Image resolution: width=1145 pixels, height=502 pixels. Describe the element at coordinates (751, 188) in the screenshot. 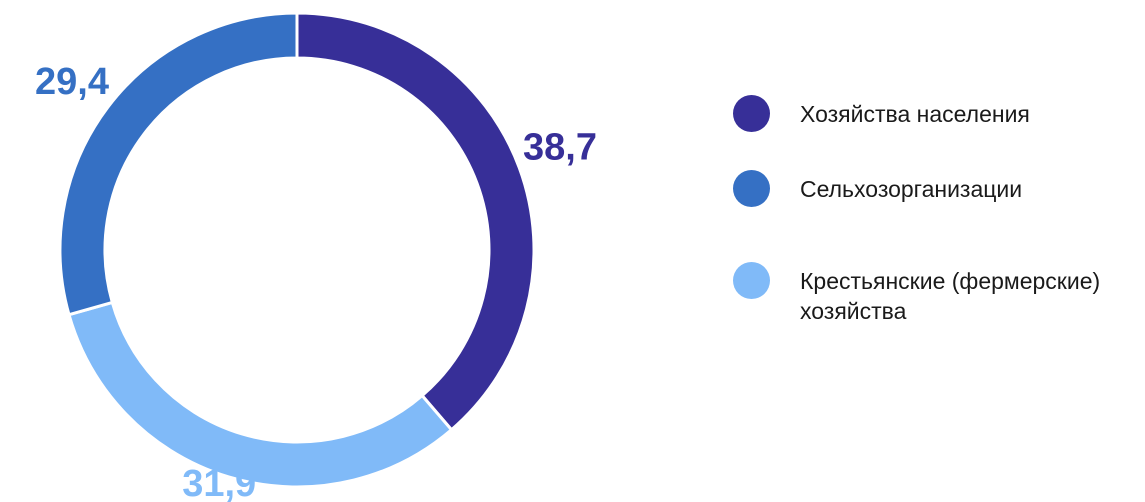

I see `legend-swatch-agri-organizations` at that location.